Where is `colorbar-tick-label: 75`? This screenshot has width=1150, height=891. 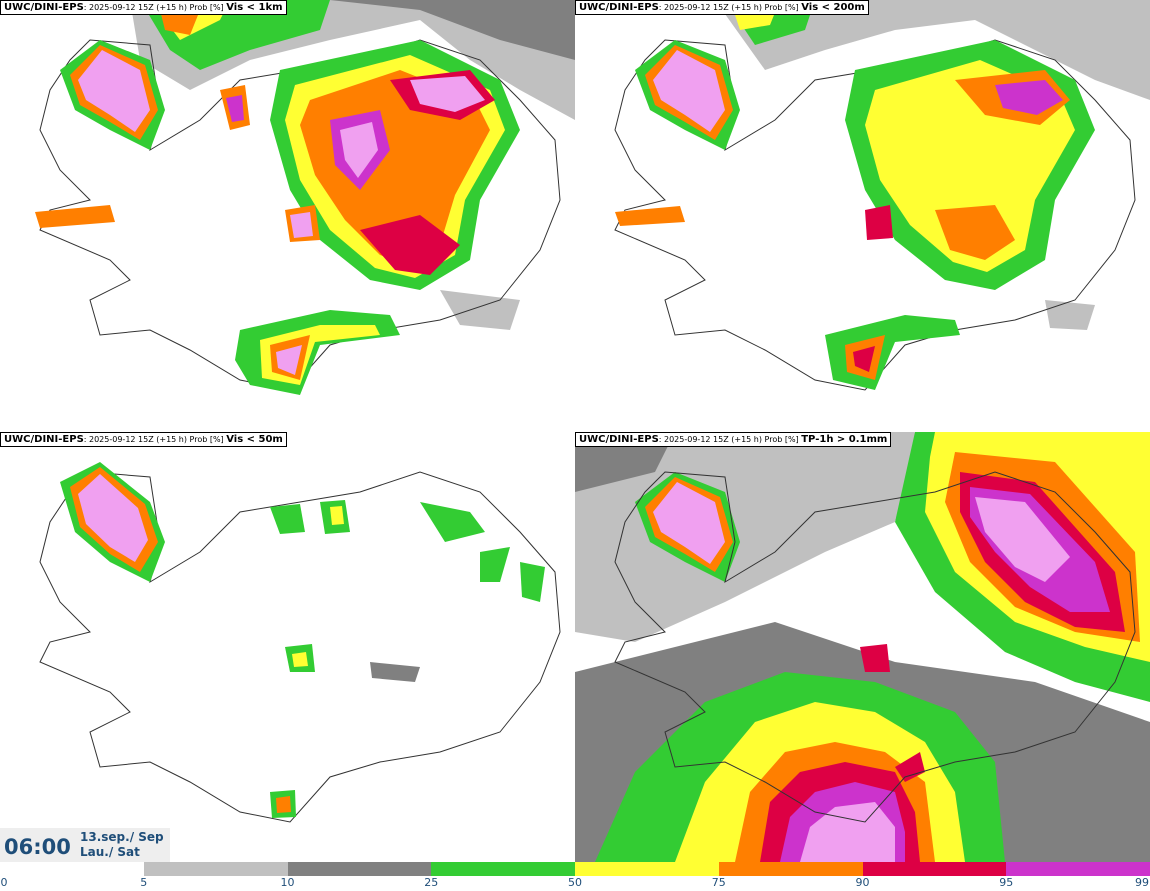 colorbar-tick-label: 75 is located at coordinates (718, 882).